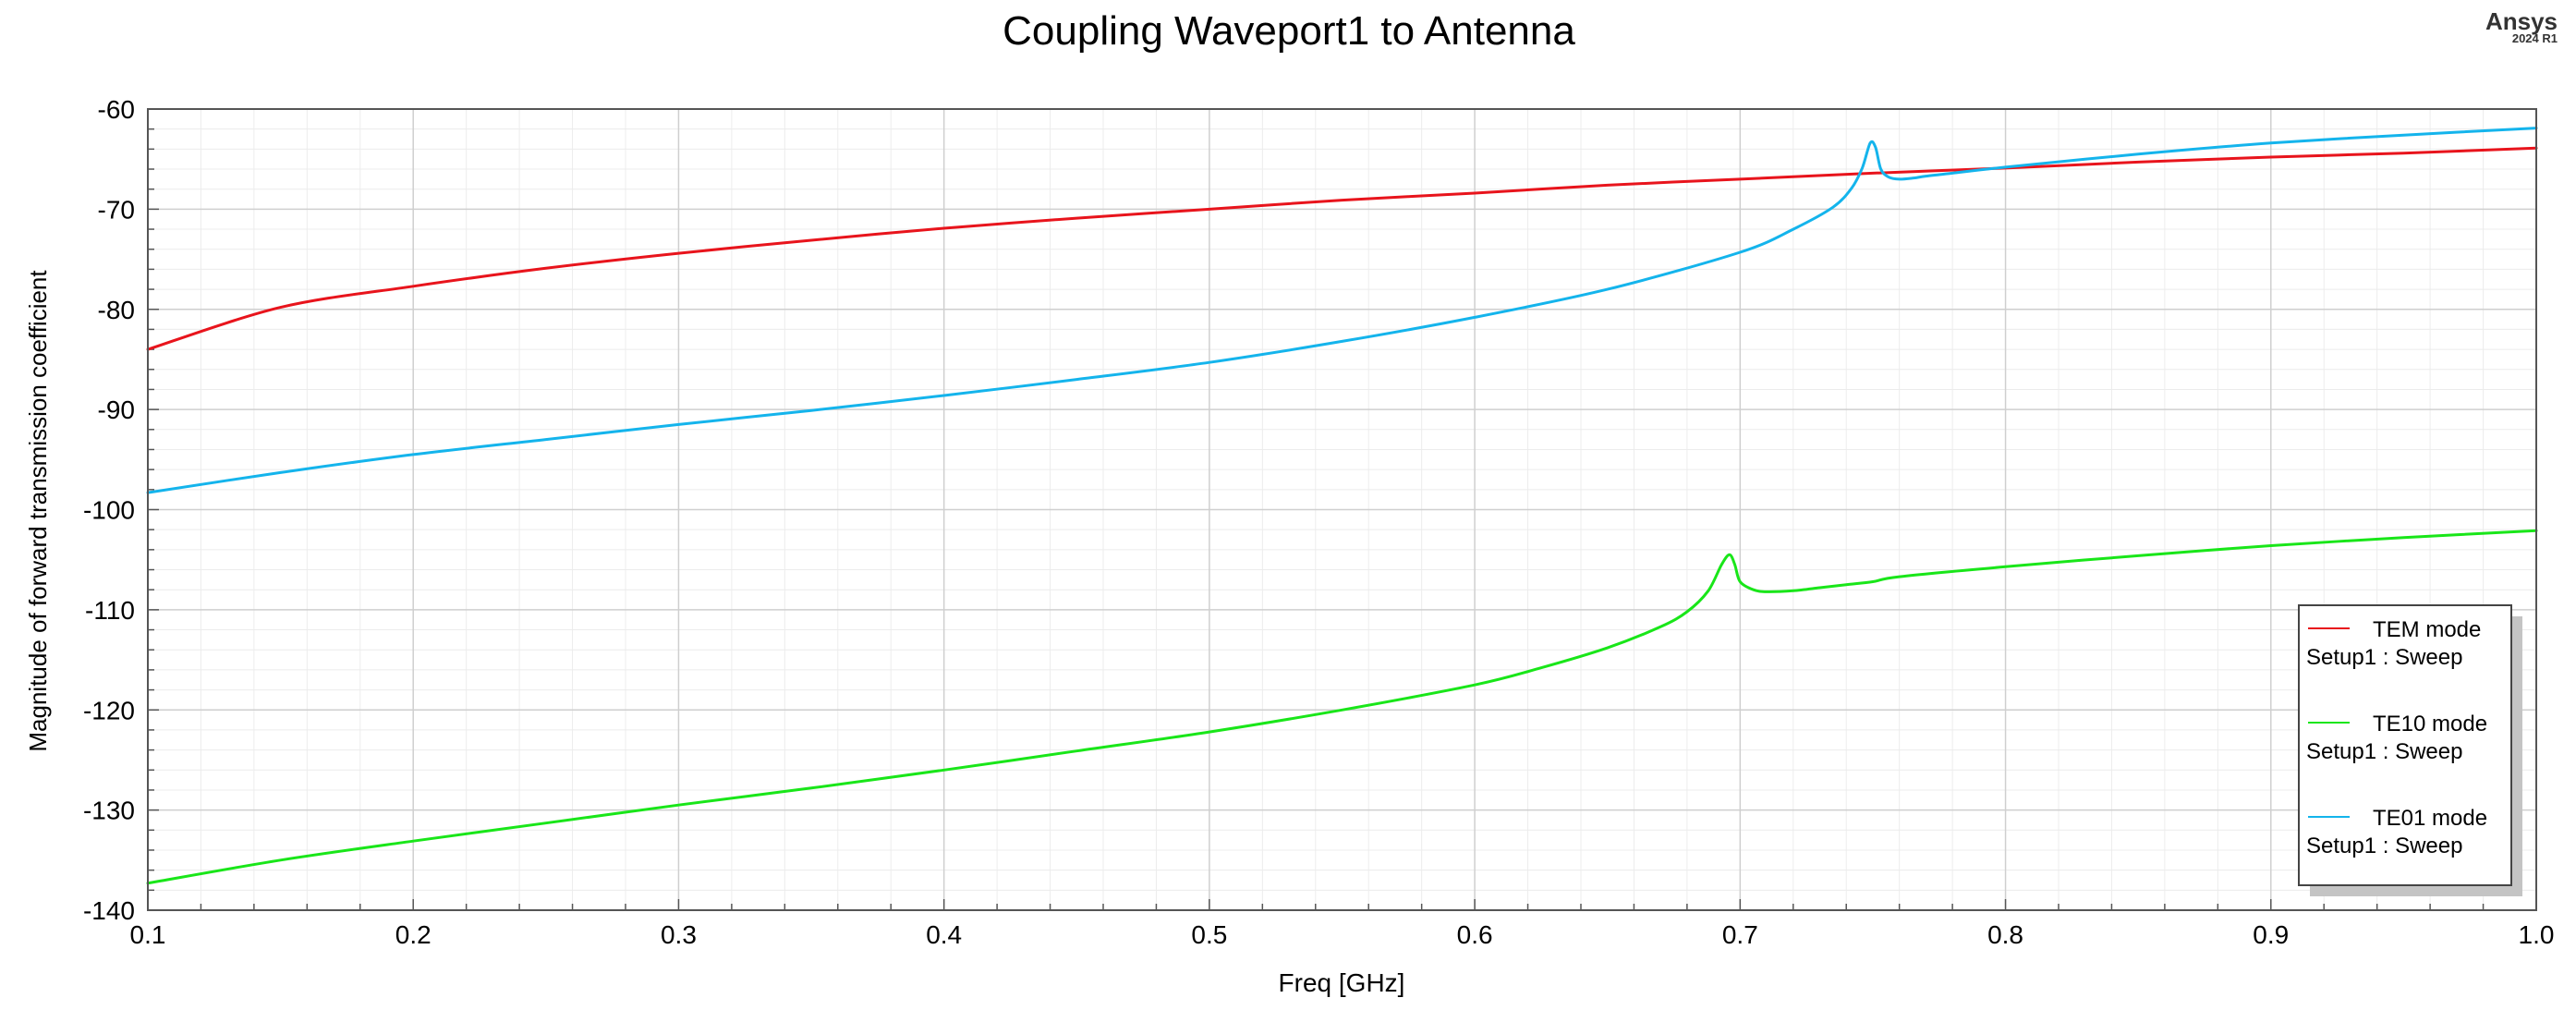 The image size is (2576, 1010). What do you see at coordinates (148, 935) in the screenshot?
I see `x-tick-label: 0.1` at bounding box center [148, 935].